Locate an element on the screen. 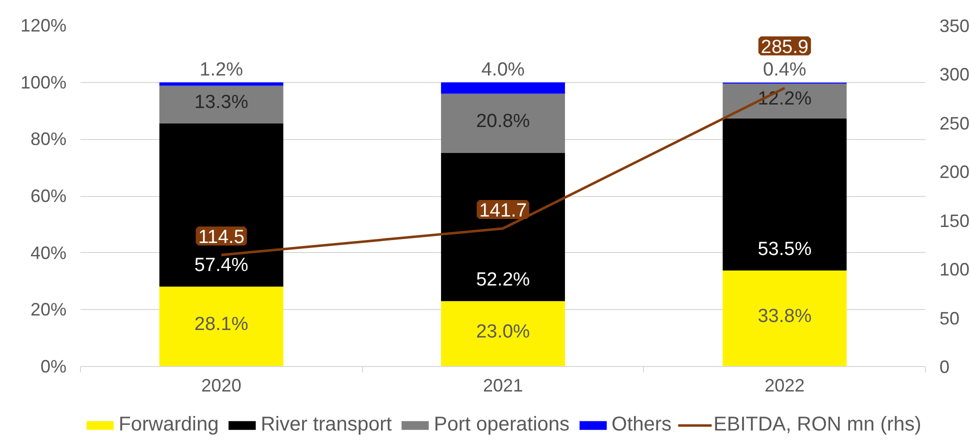 This screenshot has width=971, height=441. data-label: 12.2% is located at coordinates (785, 99).